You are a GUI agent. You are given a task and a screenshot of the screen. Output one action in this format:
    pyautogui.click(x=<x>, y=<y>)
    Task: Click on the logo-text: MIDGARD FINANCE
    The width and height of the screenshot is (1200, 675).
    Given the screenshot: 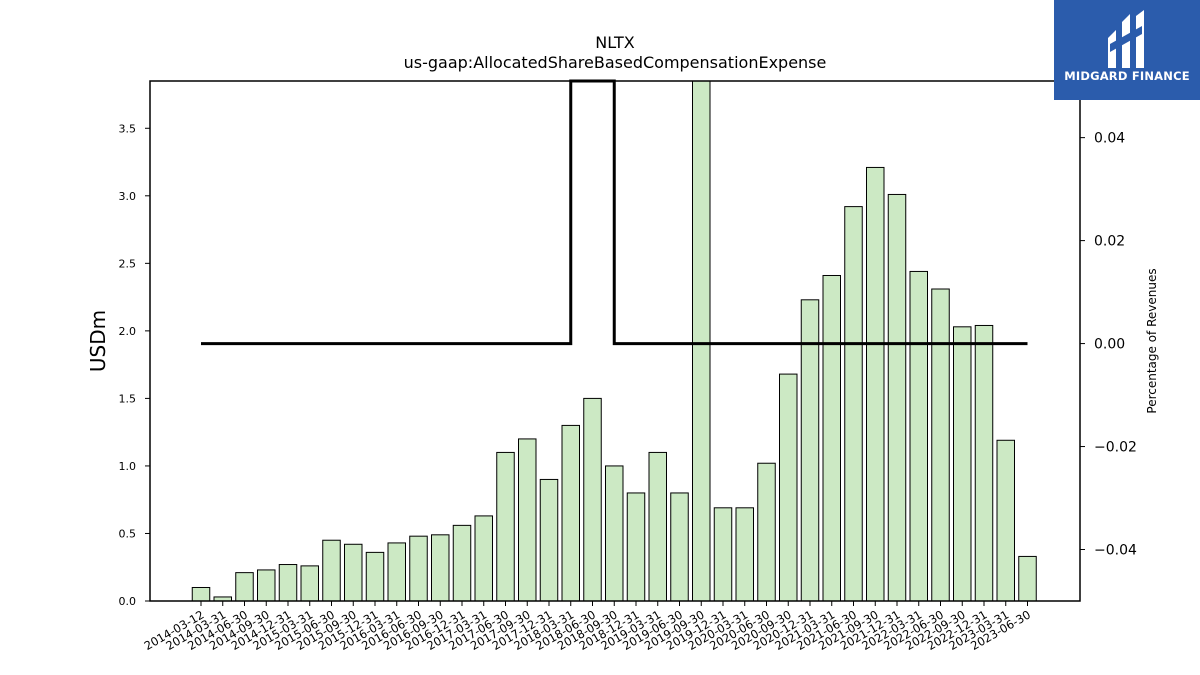 What is the action you would take?
    pyautogui.click(x=1127, y=76)
    